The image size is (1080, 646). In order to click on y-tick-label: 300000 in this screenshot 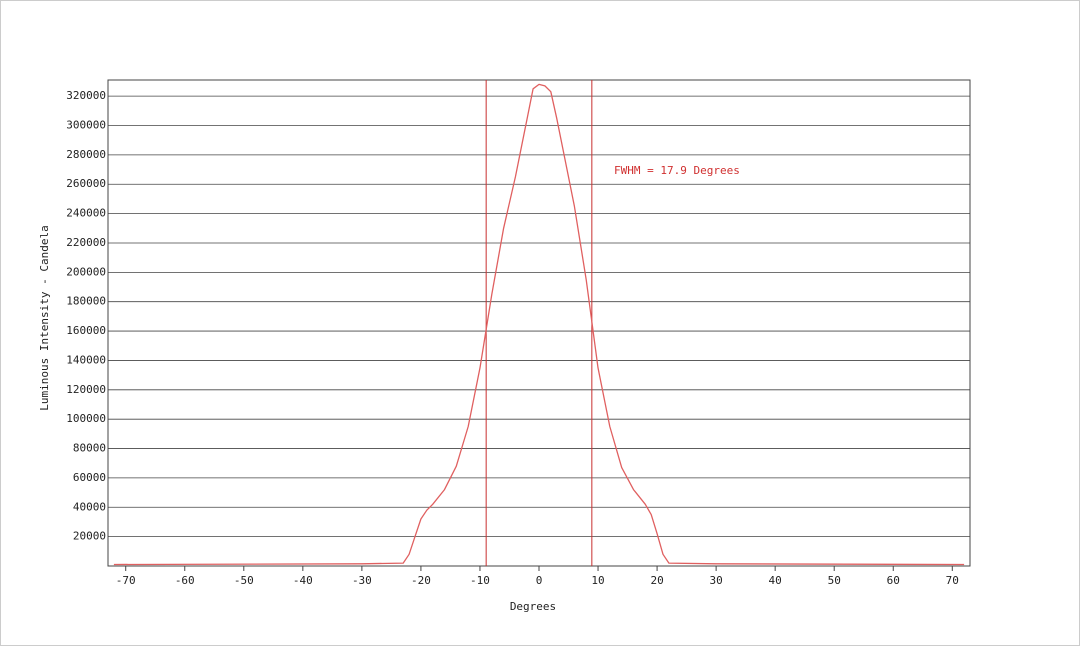, I will do `click(86, 125)`.